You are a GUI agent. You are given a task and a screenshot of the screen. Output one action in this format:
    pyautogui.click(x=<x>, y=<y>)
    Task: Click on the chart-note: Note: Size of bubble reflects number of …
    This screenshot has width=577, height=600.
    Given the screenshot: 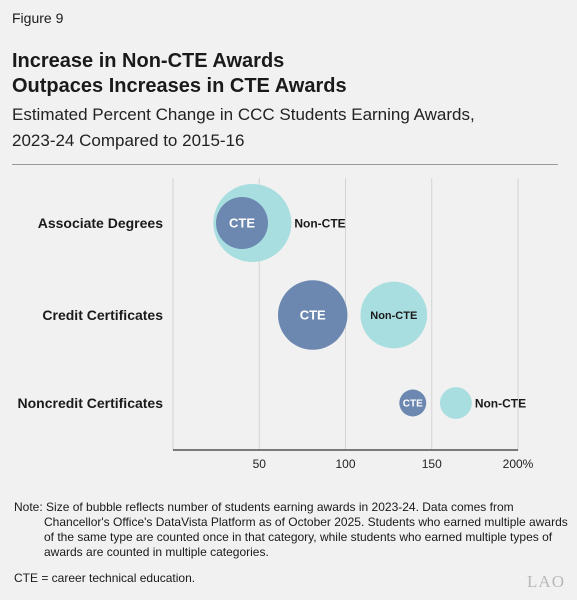 What is the action you would take?
    pyautogui.click(x=291, y=530)
    